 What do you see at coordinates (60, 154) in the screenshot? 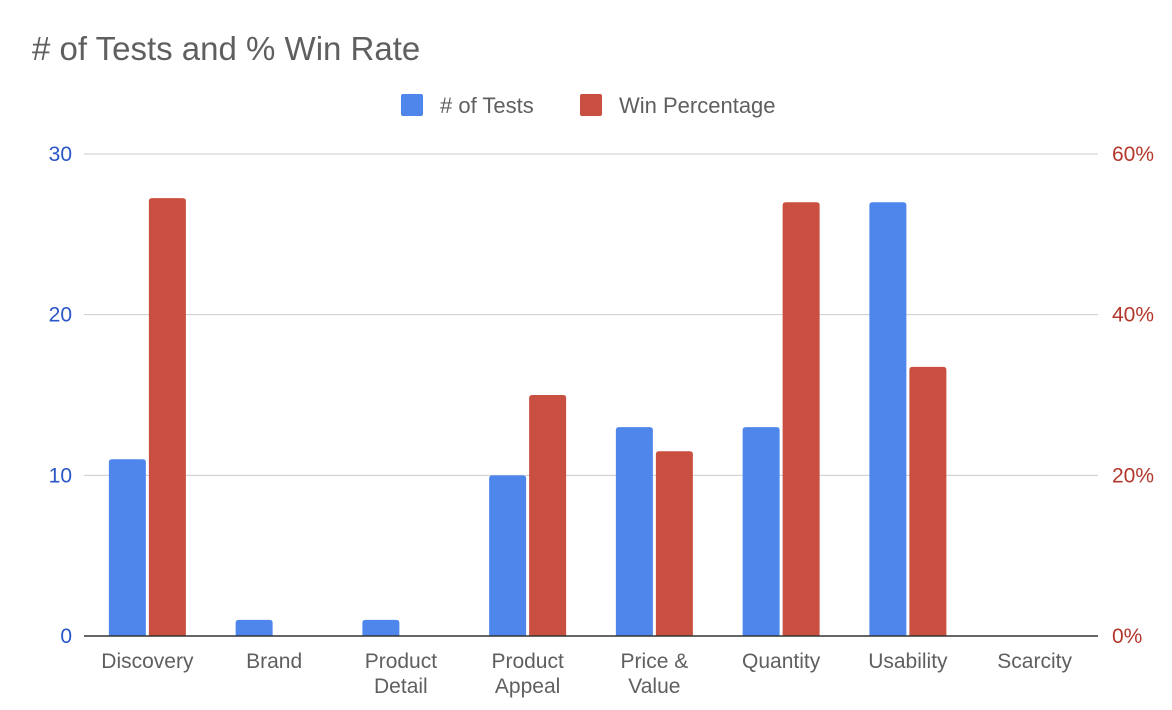
I see `left-tick-label: 30` at bounding box center [60, 154].